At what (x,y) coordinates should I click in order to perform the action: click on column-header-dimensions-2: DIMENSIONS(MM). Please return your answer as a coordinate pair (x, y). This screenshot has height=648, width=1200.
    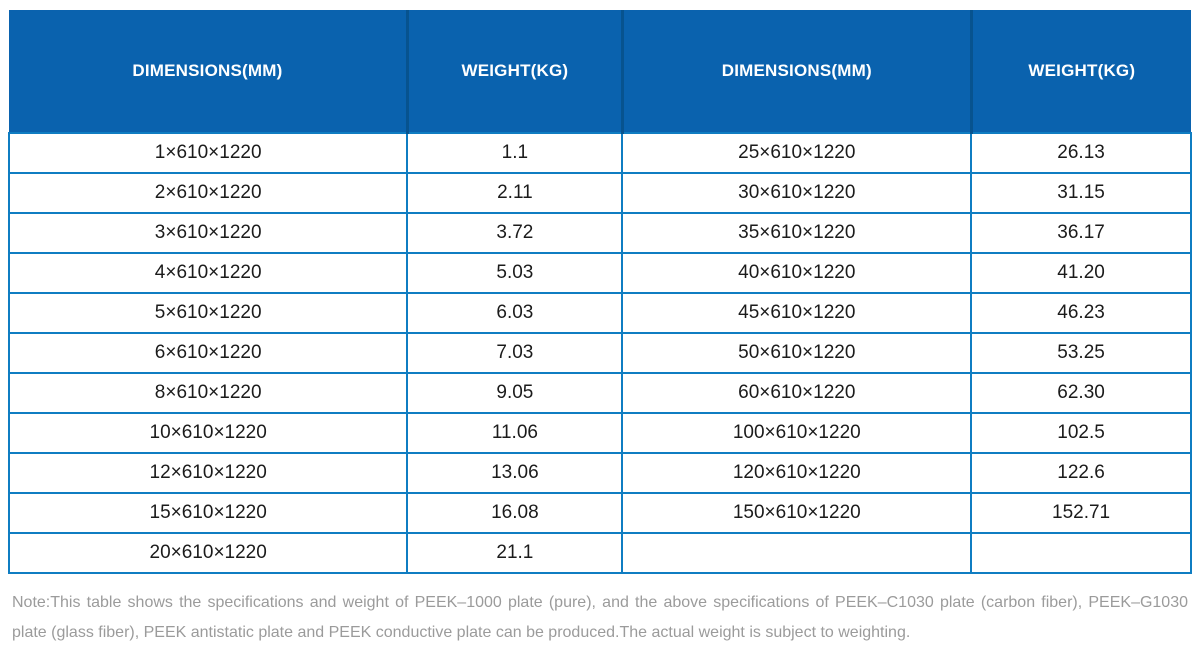
    Looking at the image, I should click on (796, 71).